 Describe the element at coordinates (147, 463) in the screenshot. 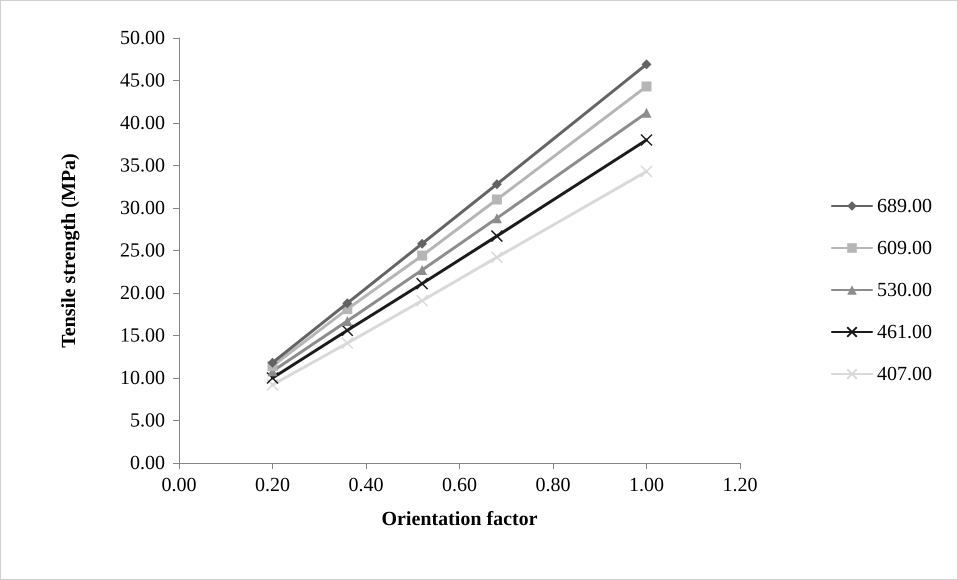

I see `y-tick-label: 0.00` at that location.